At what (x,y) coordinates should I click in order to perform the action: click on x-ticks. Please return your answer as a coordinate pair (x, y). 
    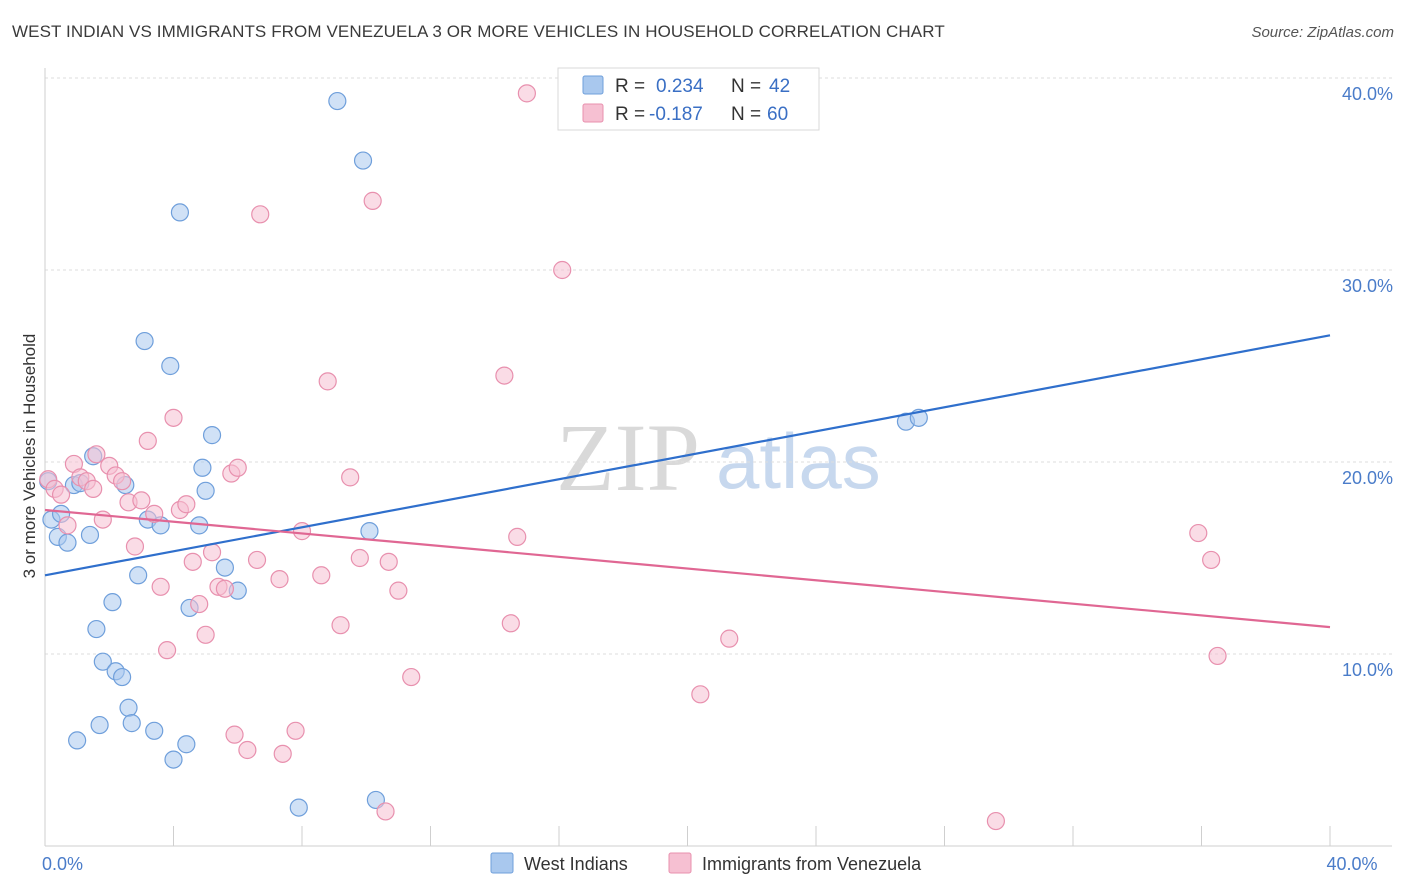
    Looking at the image, I should click on (687, 836).